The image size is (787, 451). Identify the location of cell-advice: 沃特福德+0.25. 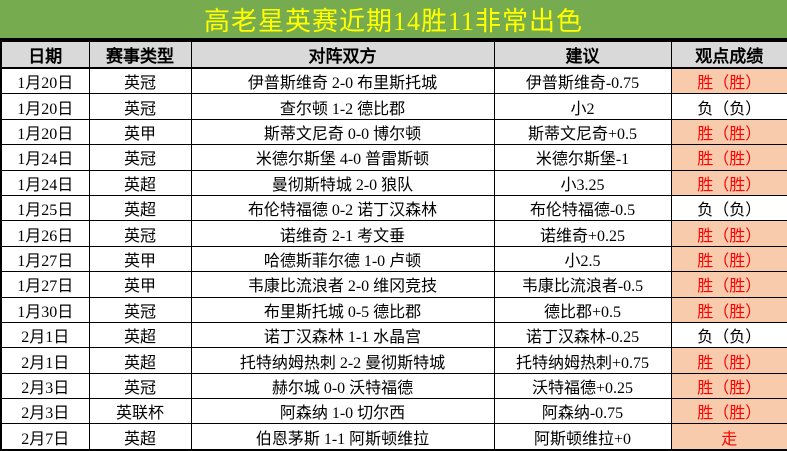
(582, 386).